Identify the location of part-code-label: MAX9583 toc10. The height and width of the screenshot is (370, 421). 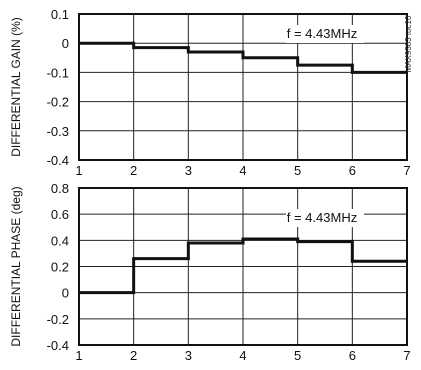
(408, 43).